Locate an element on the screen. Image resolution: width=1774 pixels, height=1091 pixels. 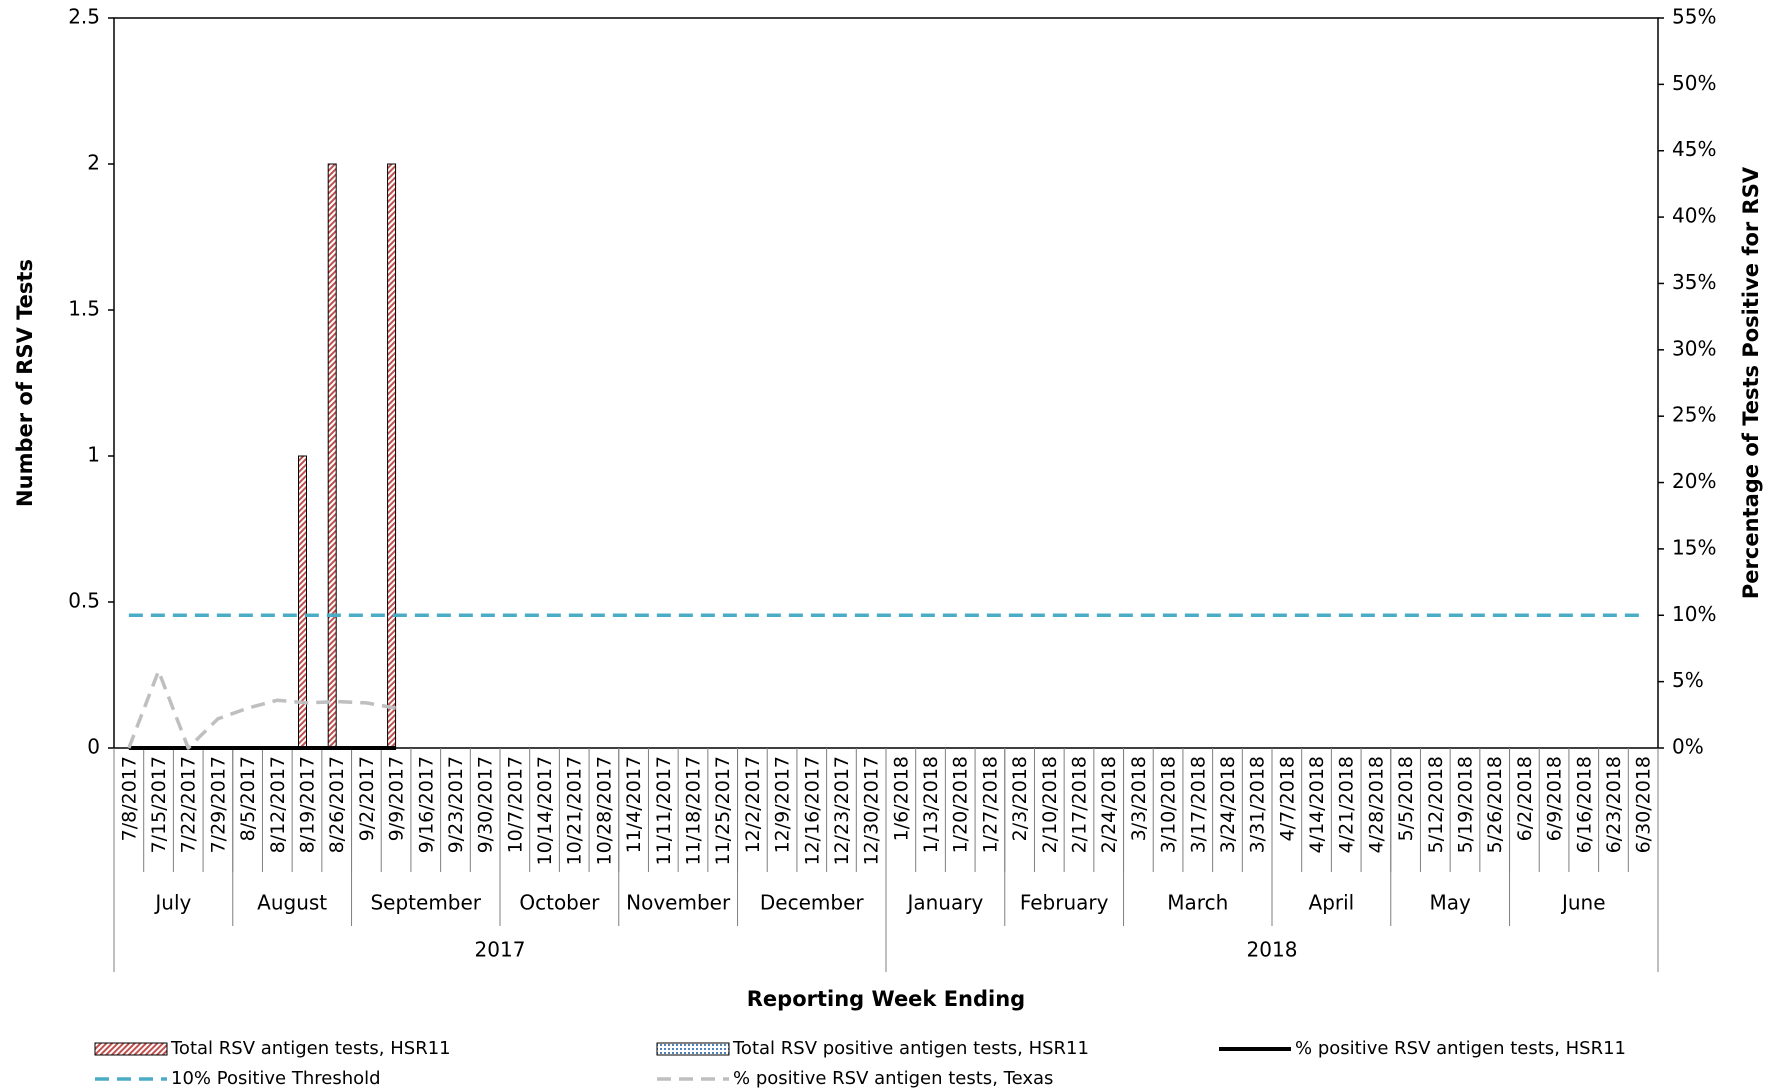
x-tick-label: 9/23/2017 is located at coordinates (456, 804).